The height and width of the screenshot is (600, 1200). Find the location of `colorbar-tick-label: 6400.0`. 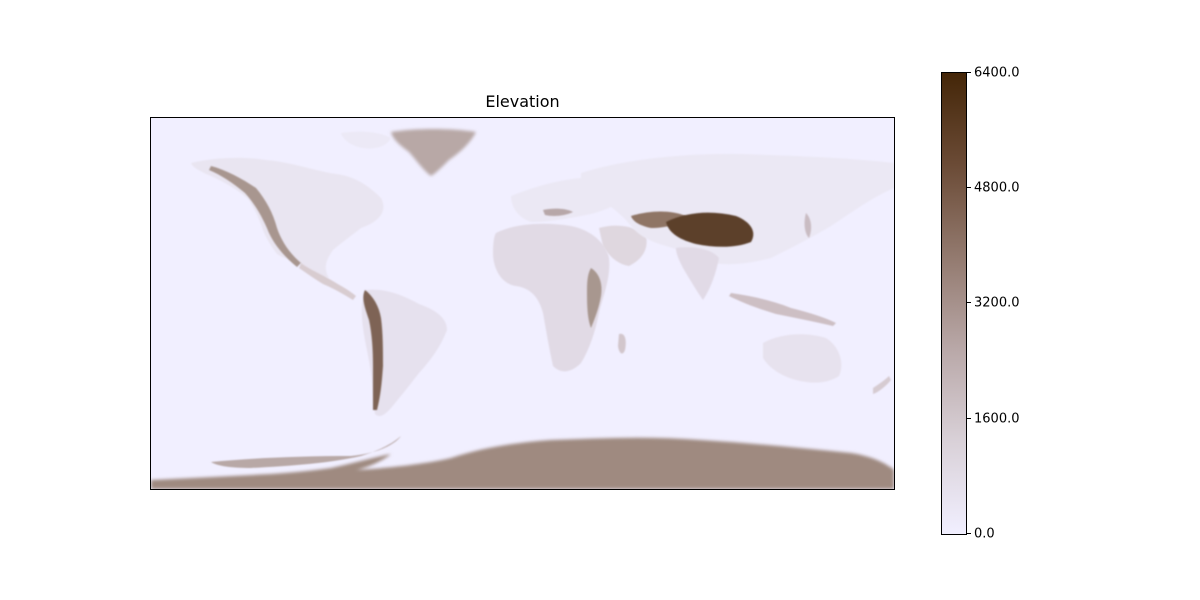

colorbar-tick-label: 6400.0 is located at coordinates (997, 73).